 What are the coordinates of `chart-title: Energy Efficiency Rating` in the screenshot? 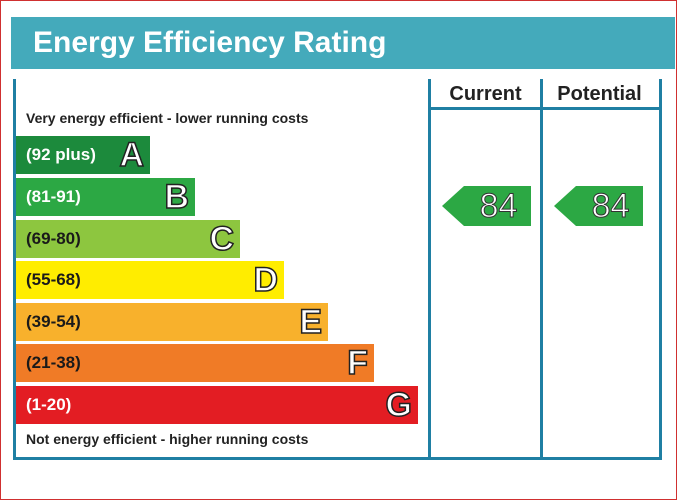 It's located at (210, 42).